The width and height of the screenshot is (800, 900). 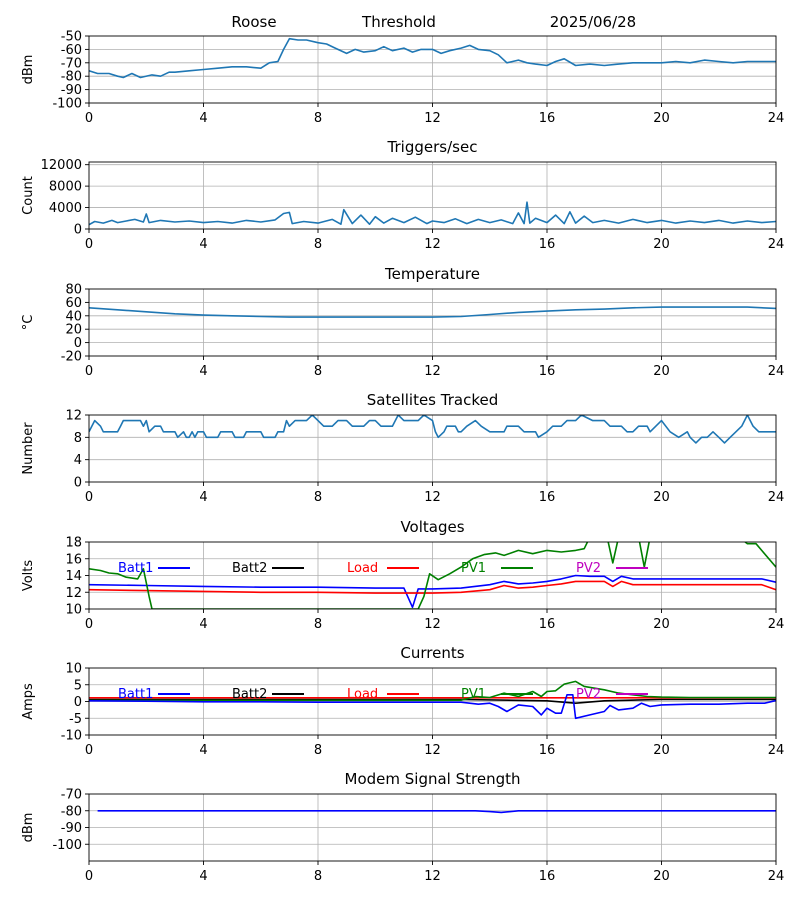 What do you see at coordinates (71, 50) in the screenshot?
I see `y-tick-label: -60` at bounding box center [71, 50].